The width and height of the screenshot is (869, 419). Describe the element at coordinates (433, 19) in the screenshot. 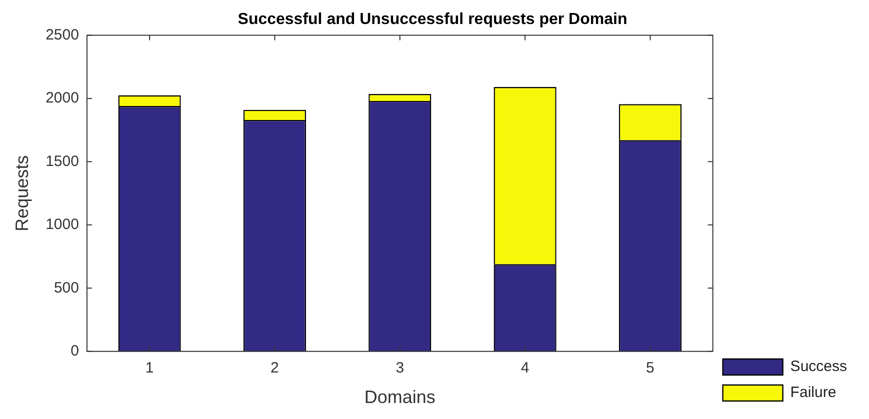

I see `chart-title: Successful and Unsuccessful requests per Domain` at that location.